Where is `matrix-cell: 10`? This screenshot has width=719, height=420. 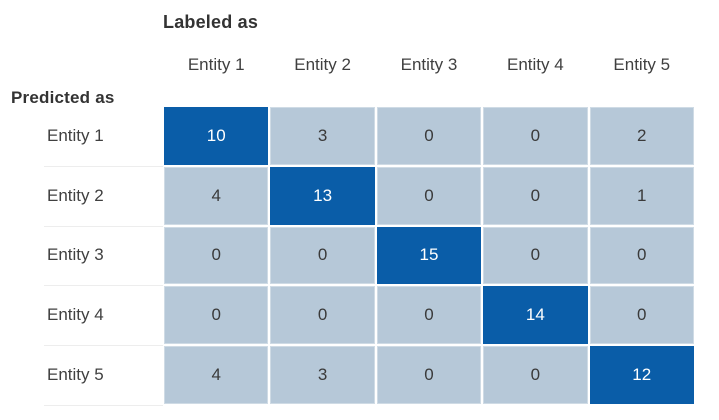
matrix-cell: 10 is located at coordinates (216, 136).